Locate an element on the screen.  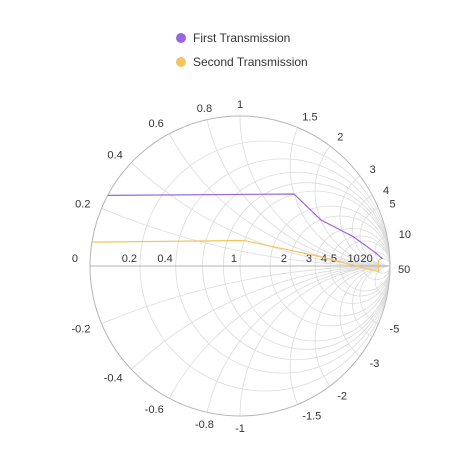
resistance-tick-label: 0.4 is located at coordinates (164, 259).